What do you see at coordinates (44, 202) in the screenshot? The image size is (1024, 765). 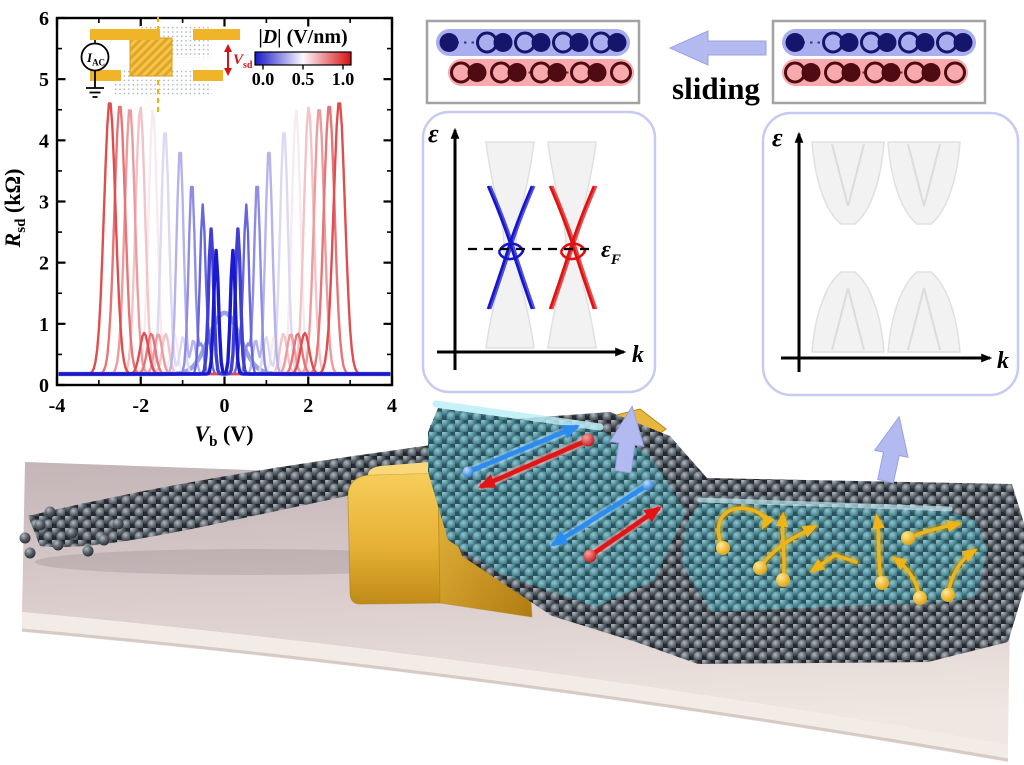 I see `svg-text: 3` at bounding box center [44, 202].